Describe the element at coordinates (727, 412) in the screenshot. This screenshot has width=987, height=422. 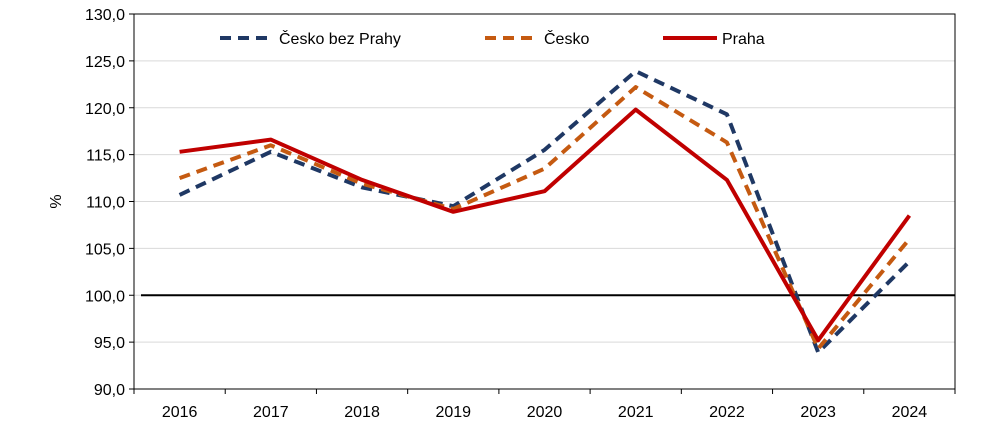
I see `x-tick-label: 2022` at that location.